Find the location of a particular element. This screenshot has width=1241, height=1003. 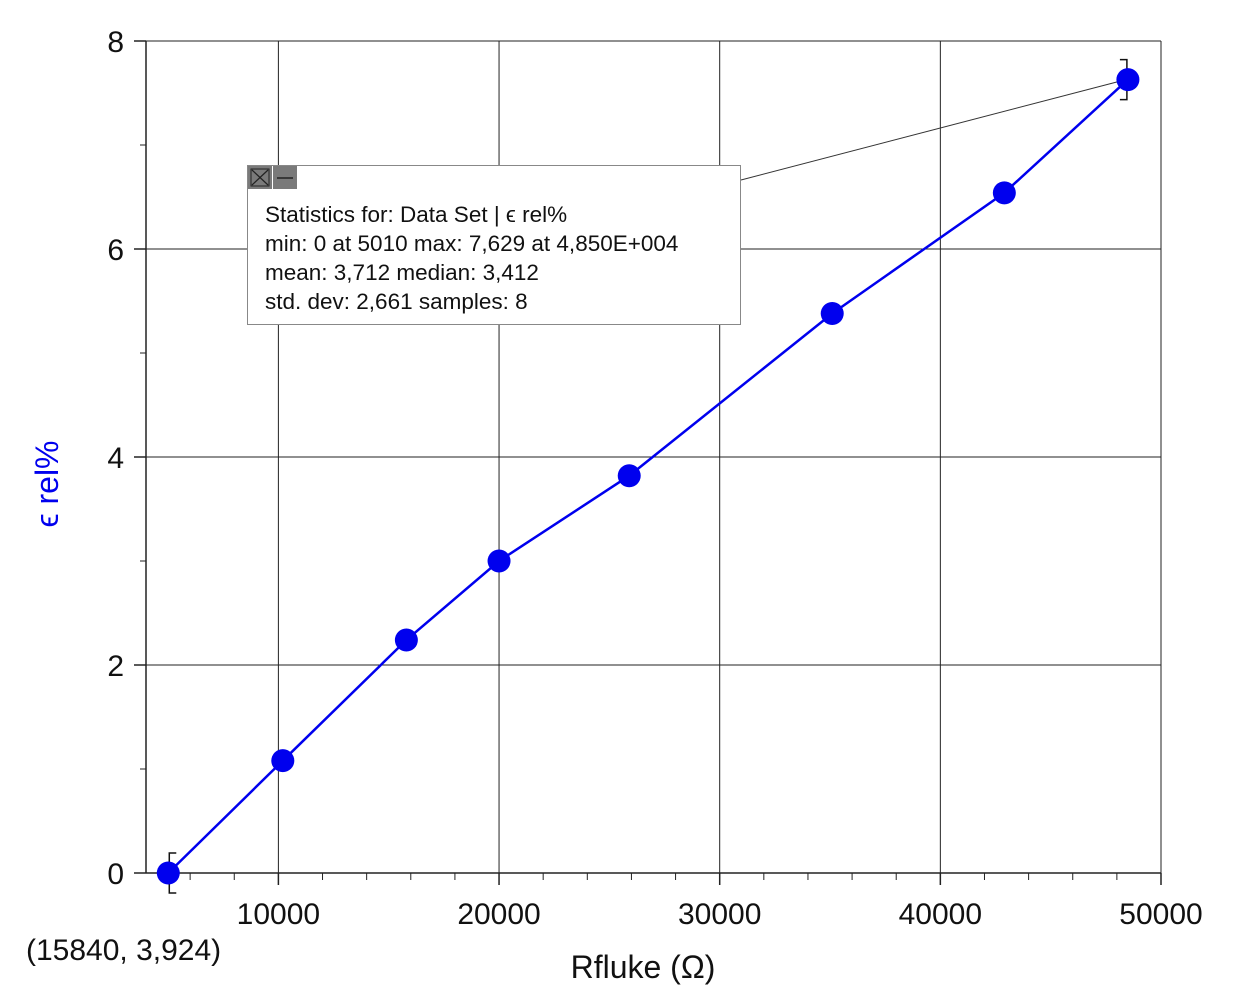

y-tick-label: 6 is located at coordinates (115, 250).